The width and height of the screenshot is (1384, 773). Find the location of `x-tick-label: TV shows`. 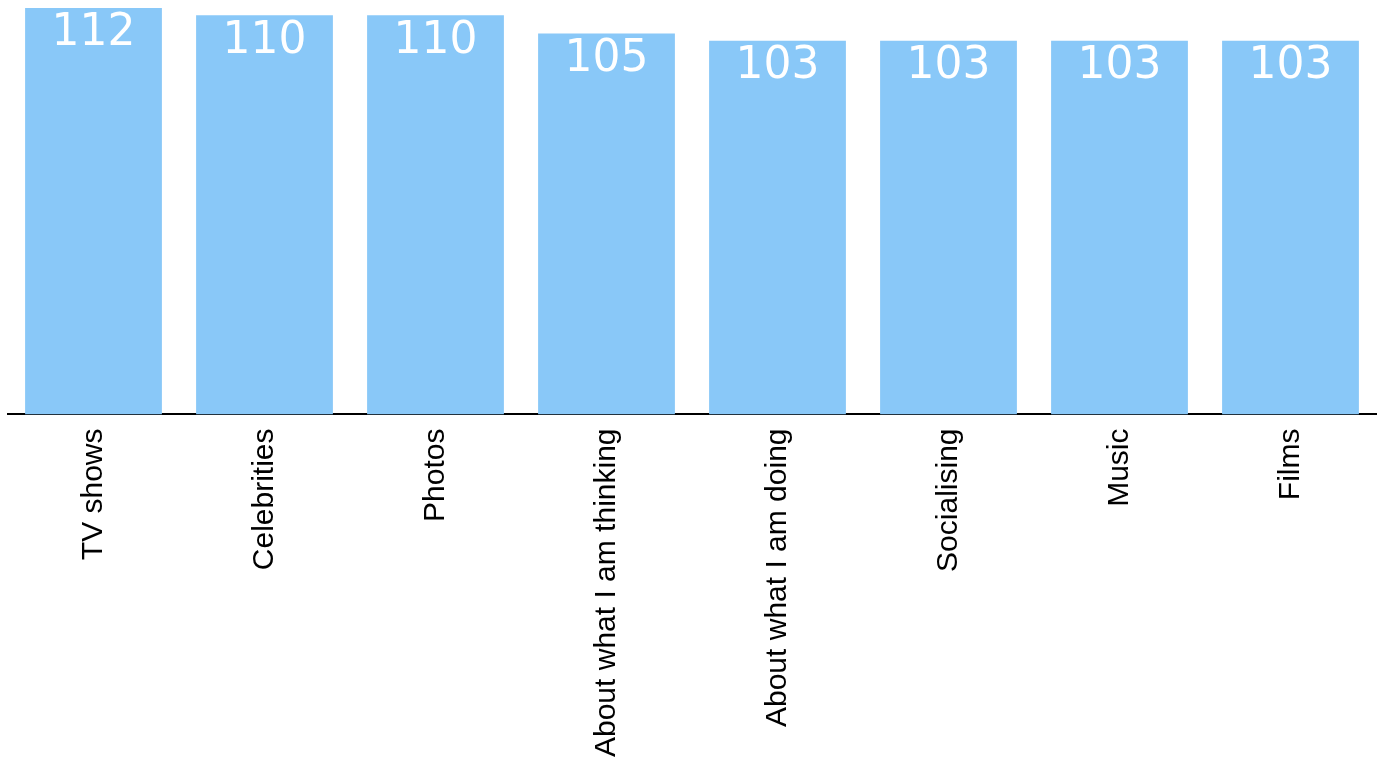

x-tick-label: TV shows is located at coordinates (91, 494).